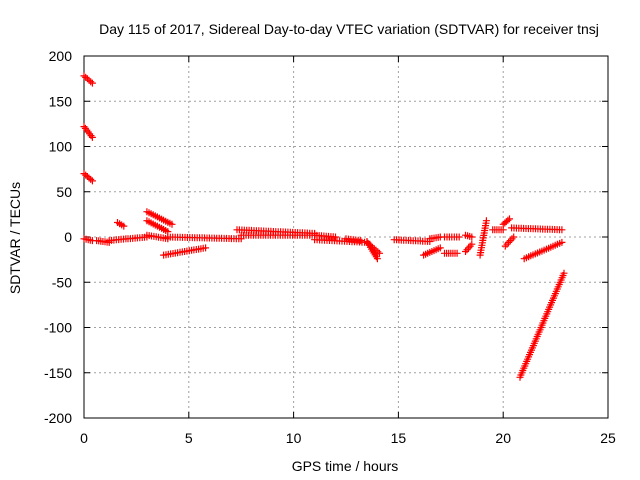 This screenshot has width=640, height=480. What do you see at coordinates (294, 438) in the screenshot?
I see `x-tick-label-2: 10` at bounding box center [294, 438].